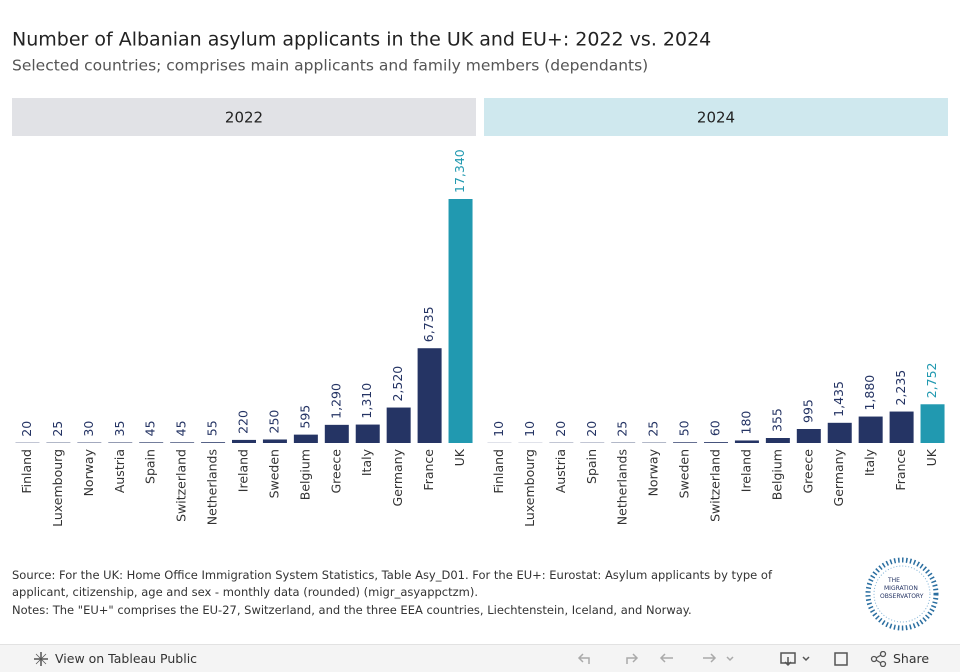 The height and width of the screenshot is (672, 960). I want to click on value-label: 2,520, so click(397, 384).